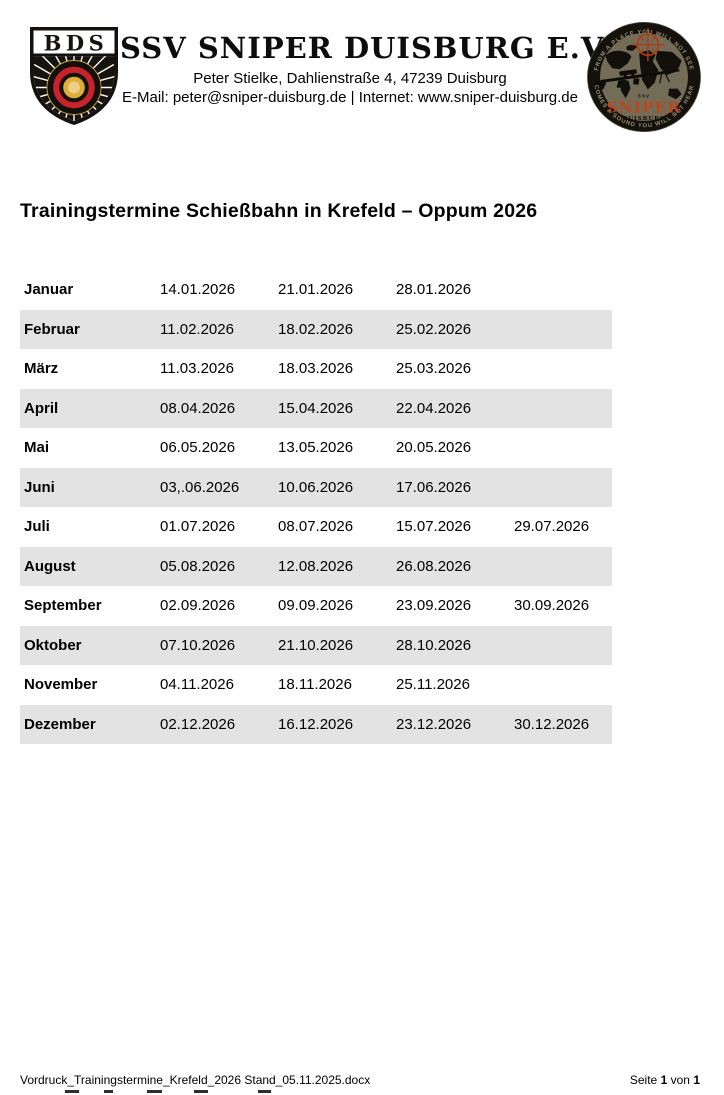  I want to click on training-date: 25.03.2026, so click(434, 369).